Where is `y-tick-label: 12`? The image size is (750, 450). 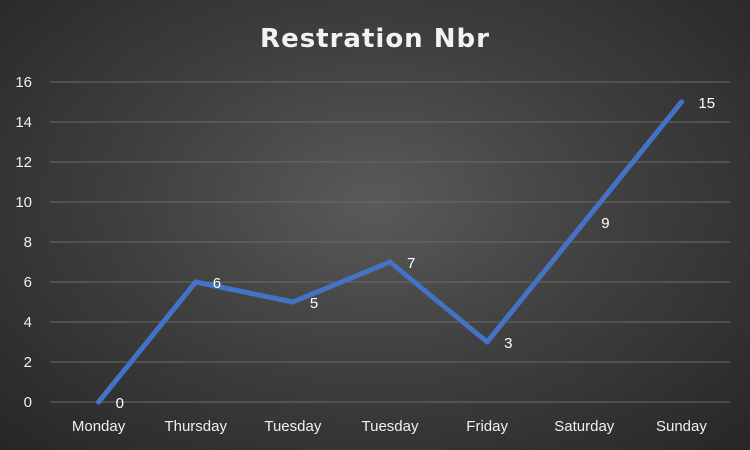 y-tick-label: 12 is located at coordinates (23, 162).